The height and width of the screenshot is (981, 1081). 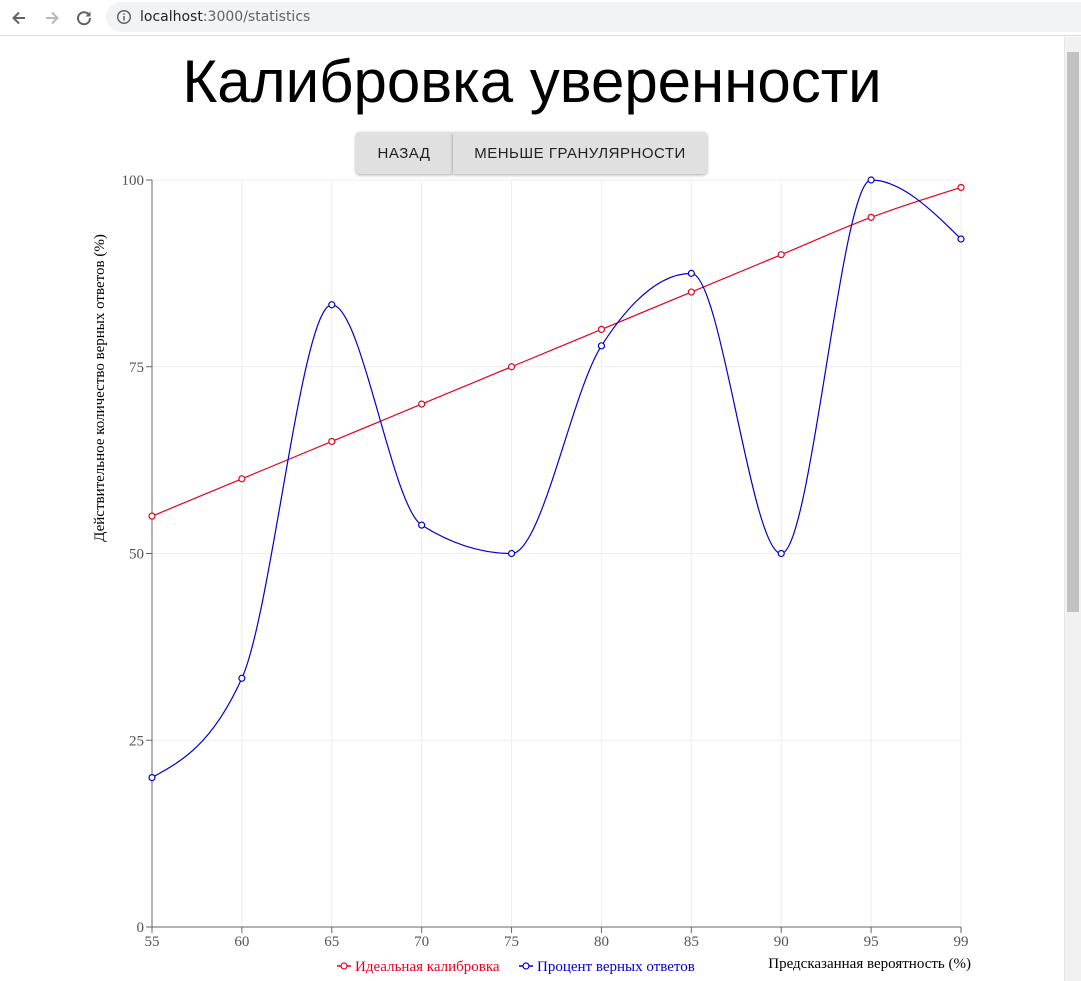 I want to click on x-tick-label: 55, so click(x=152, y=942).